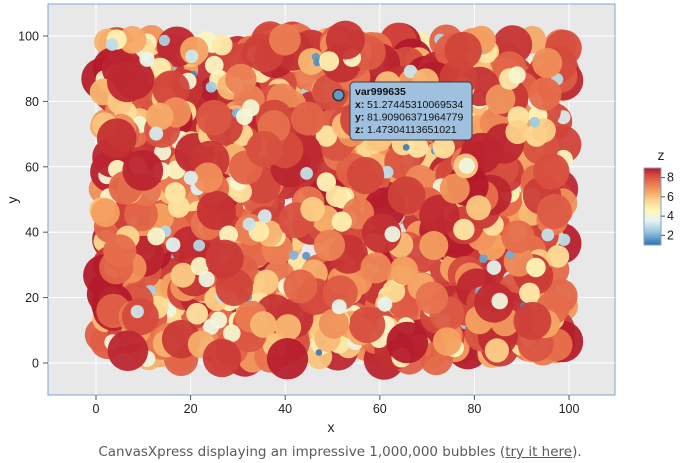  I want to click on try-it-here-link: try it here, so click(539, 452).